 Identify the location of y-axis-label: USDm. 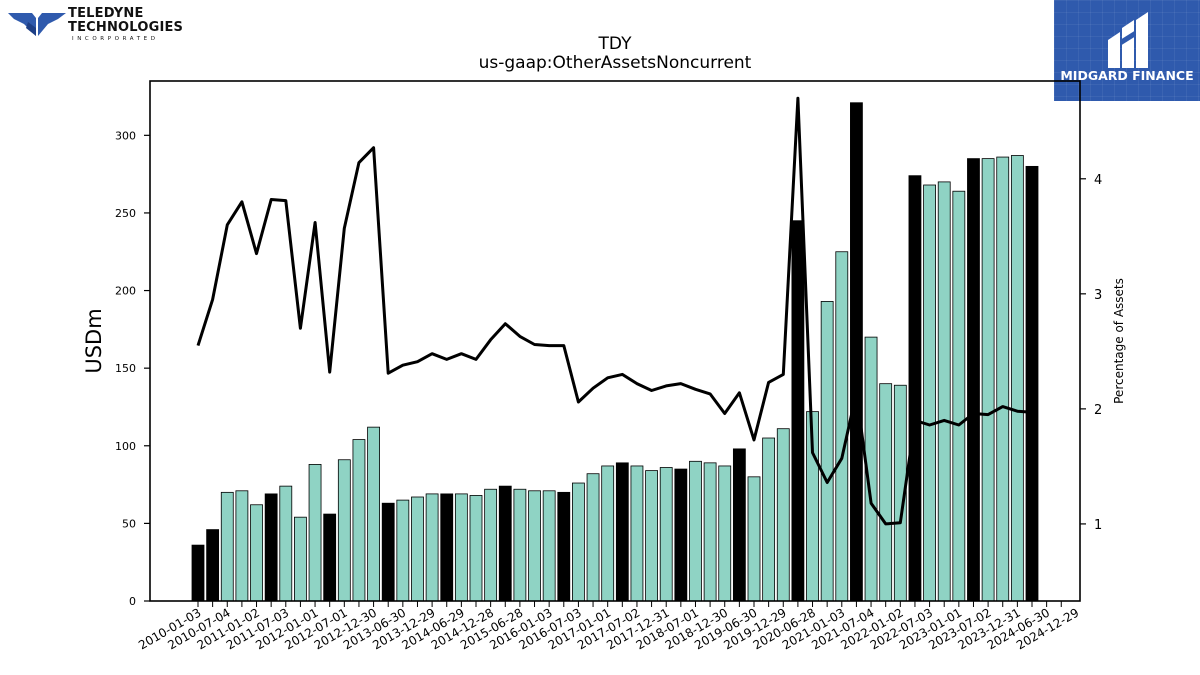
(94, 340).